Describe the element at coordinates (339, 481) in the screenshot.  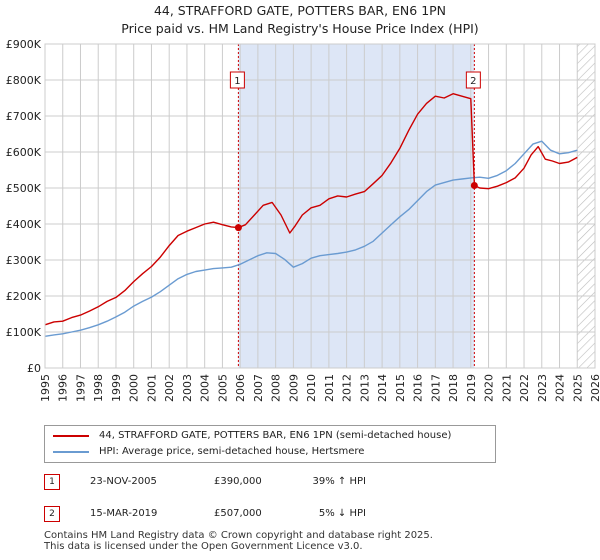
I see `sale-hpi-change: 39% ↑ HPI` at that location.